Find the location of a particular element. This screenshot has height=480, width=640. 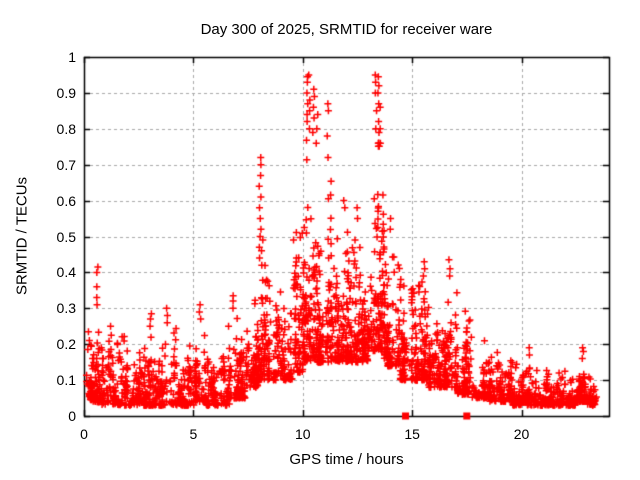

y-tick-label: 0.5 is located at coordinates (66, 236).